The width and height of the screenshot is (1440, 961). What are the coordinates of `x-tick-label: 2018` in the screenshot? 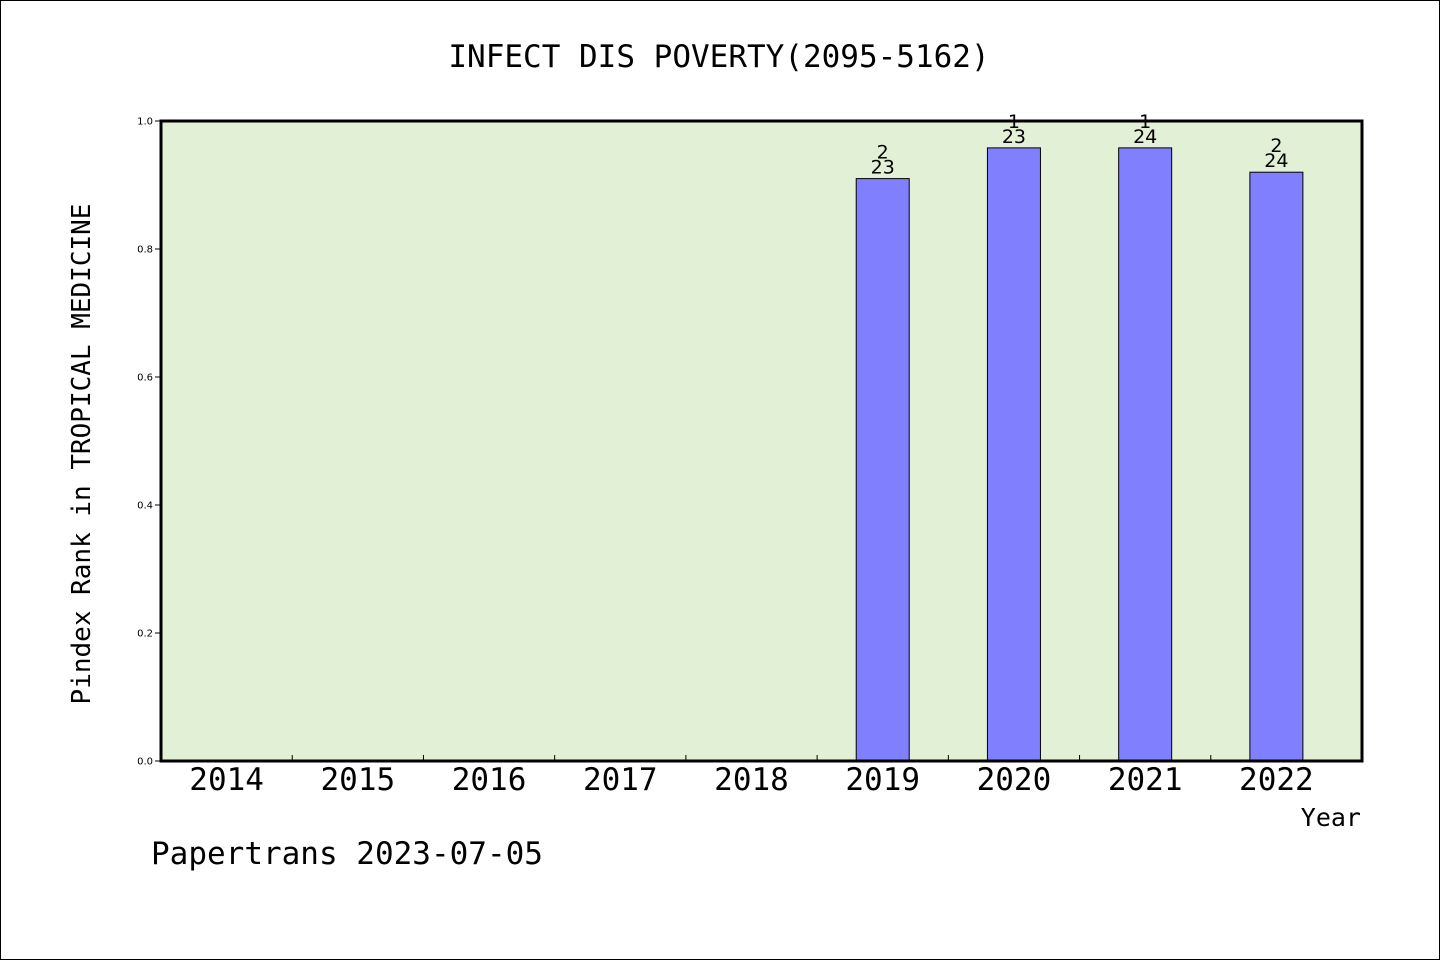 It's located at (751, 780).